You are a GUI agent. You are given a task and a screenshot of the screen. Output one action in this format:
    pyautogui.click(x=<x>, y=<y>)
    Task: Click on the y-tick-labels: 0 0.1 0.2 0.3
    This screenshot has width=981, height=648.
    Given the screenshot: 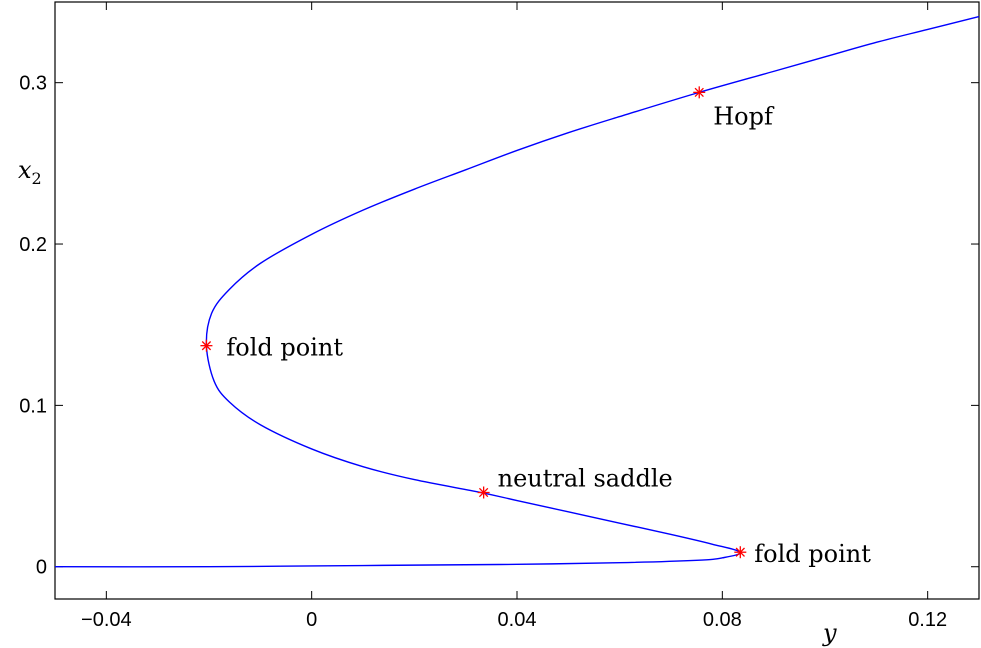 What is the action you would take?
    pyautogui.click(x=33, y=326)
    